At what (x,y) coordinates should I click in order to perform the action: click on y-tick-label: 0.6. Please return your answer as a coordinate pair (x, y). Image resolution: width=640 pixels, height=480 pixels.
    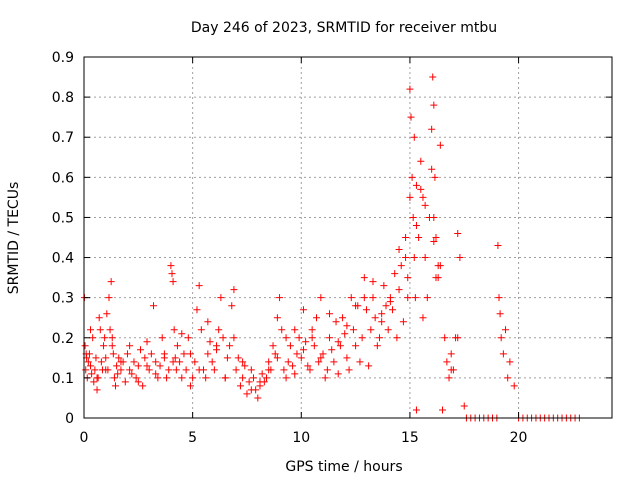
    Looking at the image, I should click on (63, 178).